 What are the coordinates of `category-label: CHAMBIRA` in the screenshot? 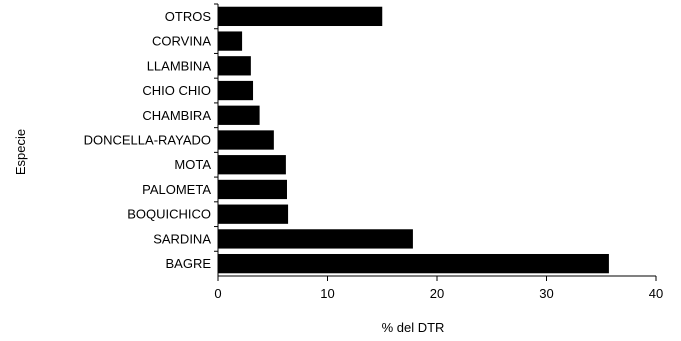 It's located at (176, 115).